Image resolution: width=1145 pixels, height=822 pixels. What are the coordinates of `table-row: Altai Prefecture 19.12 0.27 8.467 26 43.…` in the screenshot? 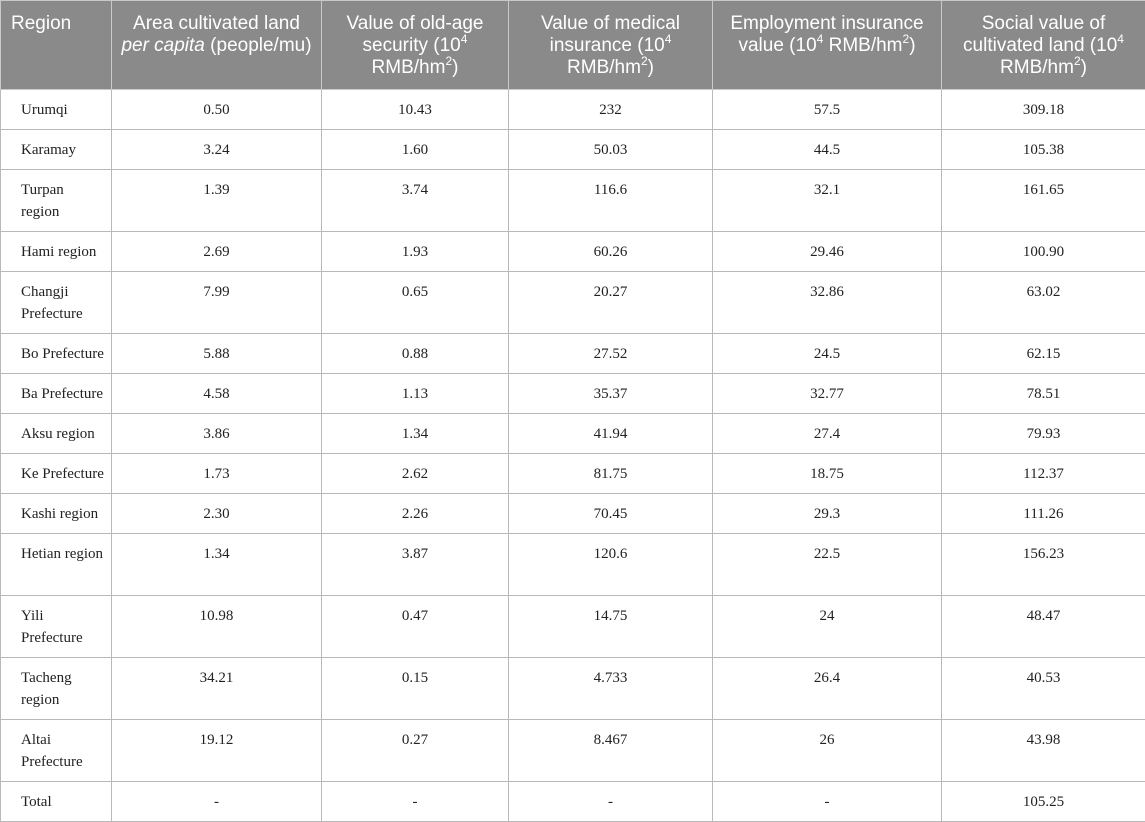 It's located at (573, 751).